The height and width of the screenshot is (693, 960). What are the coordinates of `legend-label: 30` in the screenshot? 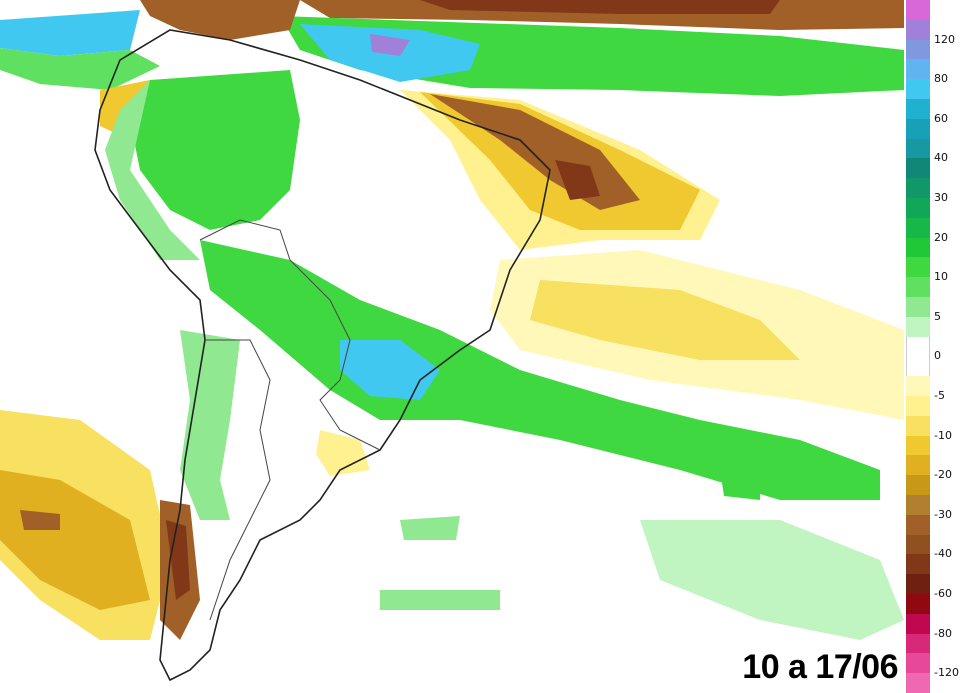 It's located at (941, 197).